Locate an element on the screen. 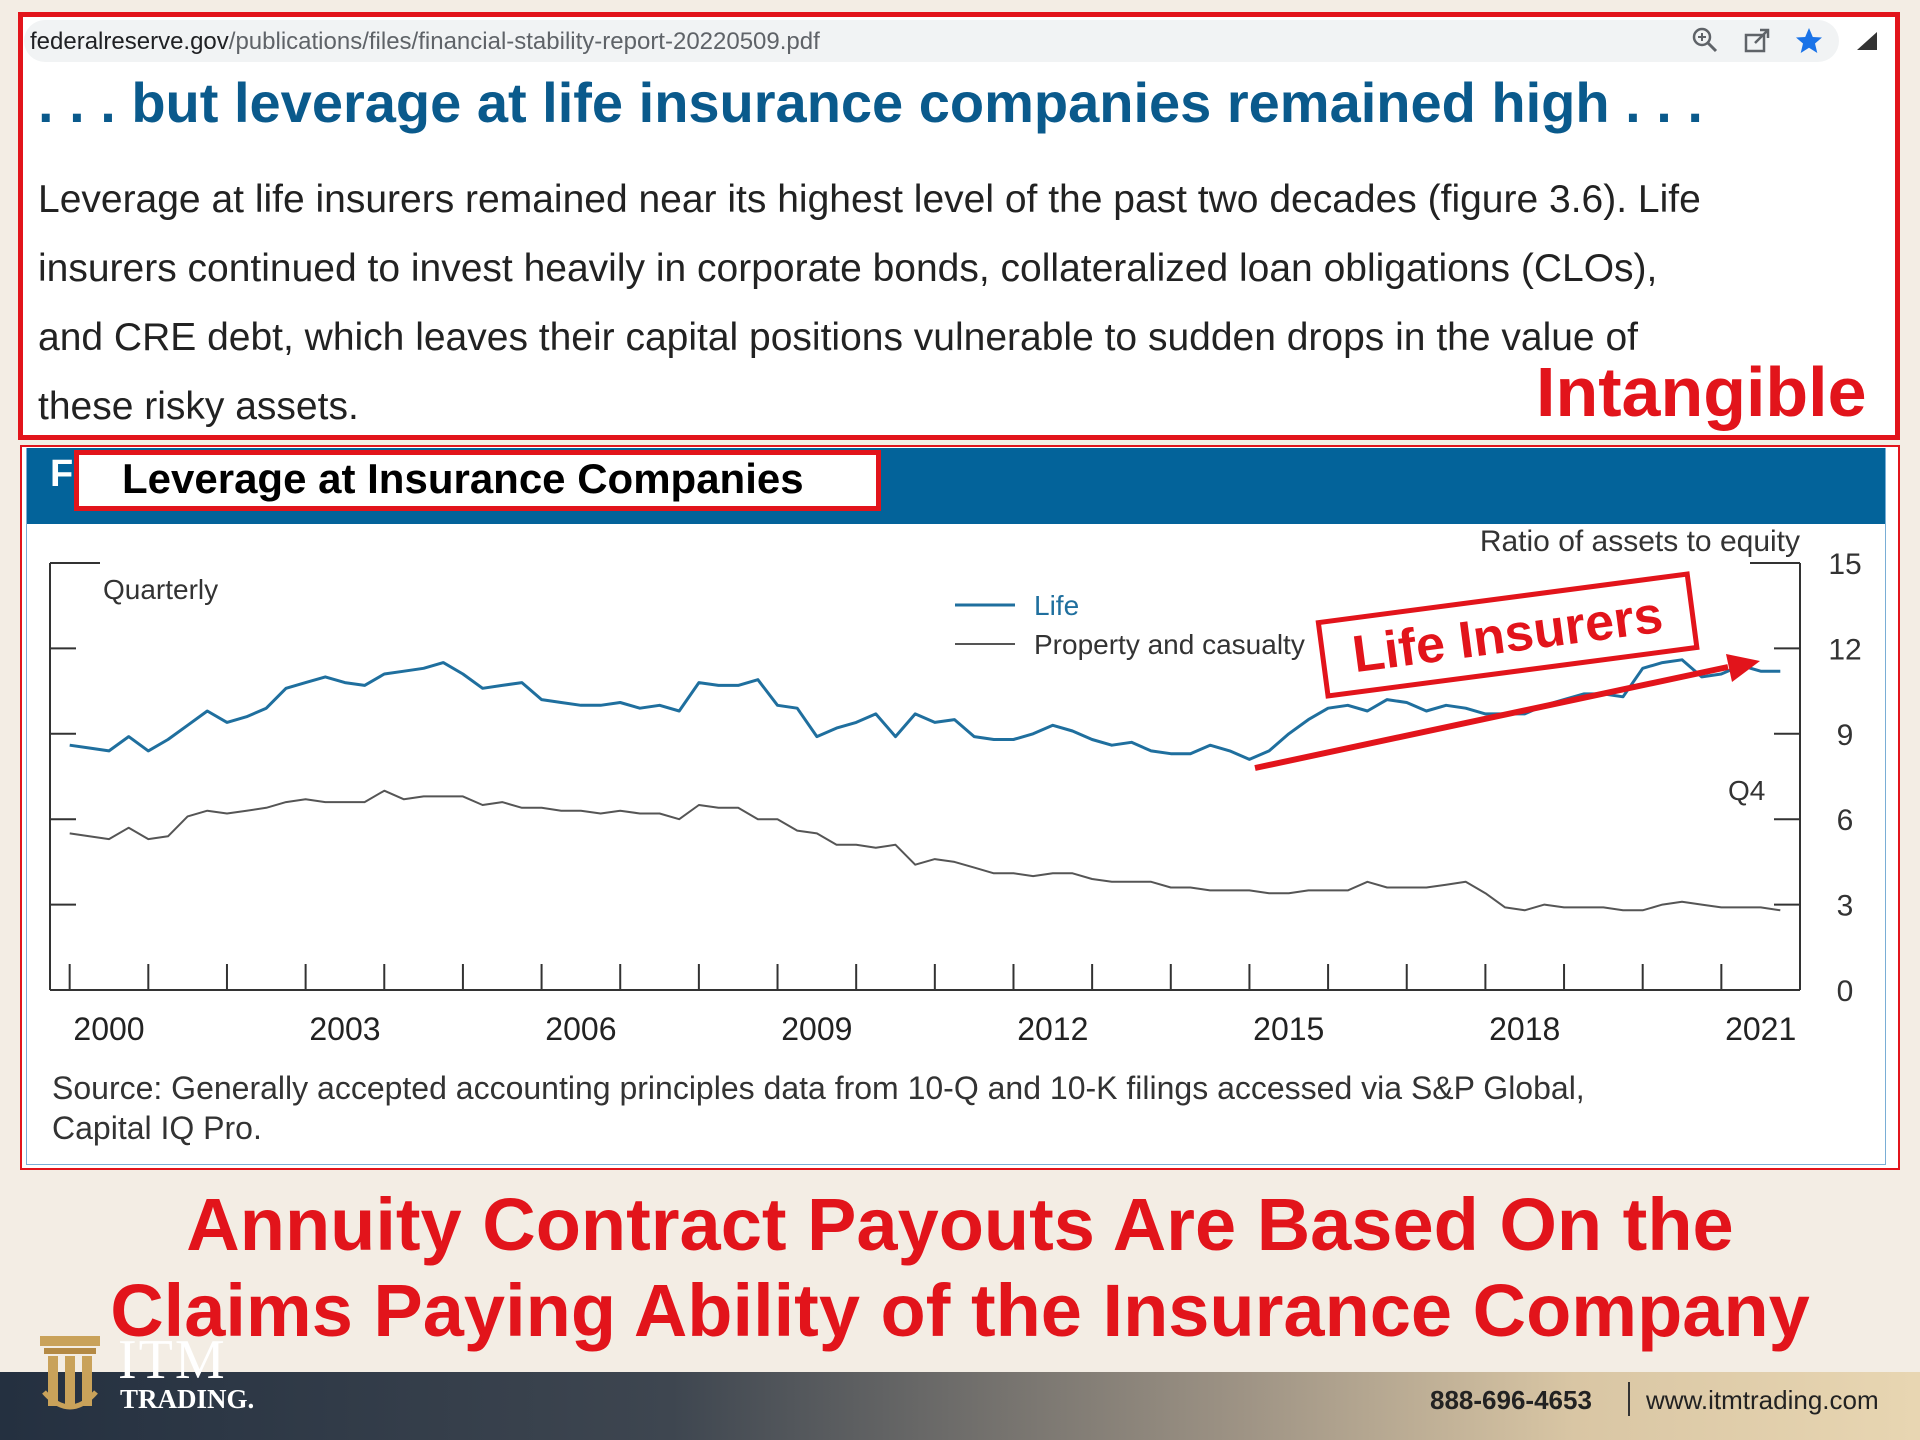 The width and height of the screenshot is (1920, 1440). logo-subtext: TRADING. is located at coordinates (187, 1399).